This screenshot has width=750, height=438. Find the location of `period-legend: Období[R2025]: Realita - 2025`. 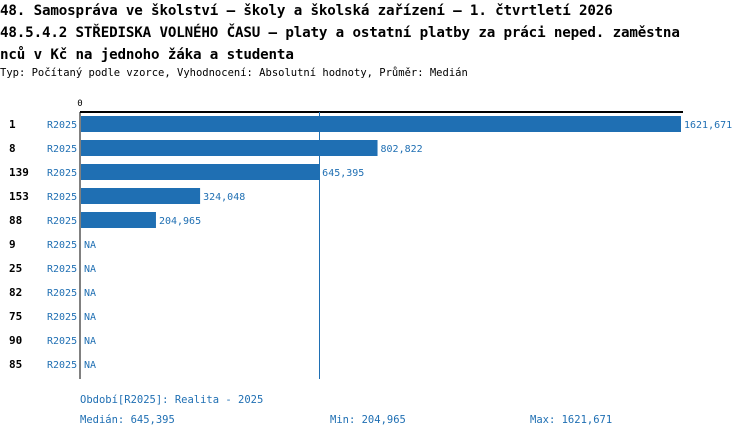

period-legend: Období[R2025]: Realita - 2025 is located at coordinates (172, 400).